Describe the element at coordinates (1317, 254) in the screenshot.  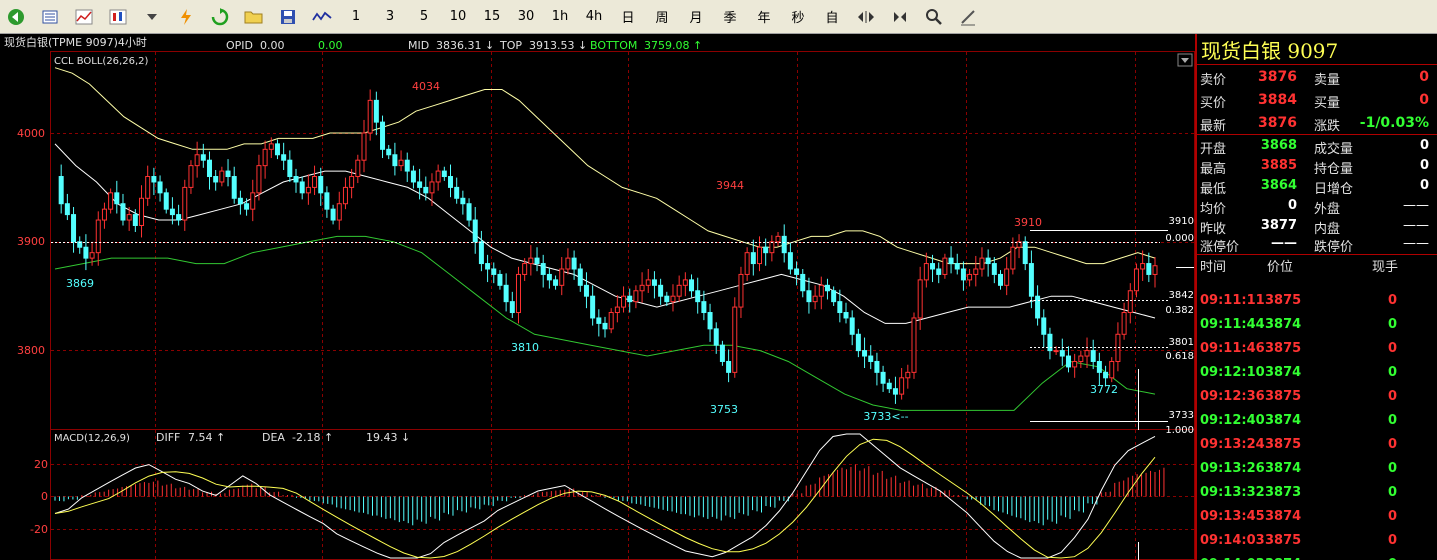
I see `panel-separator` at that location.